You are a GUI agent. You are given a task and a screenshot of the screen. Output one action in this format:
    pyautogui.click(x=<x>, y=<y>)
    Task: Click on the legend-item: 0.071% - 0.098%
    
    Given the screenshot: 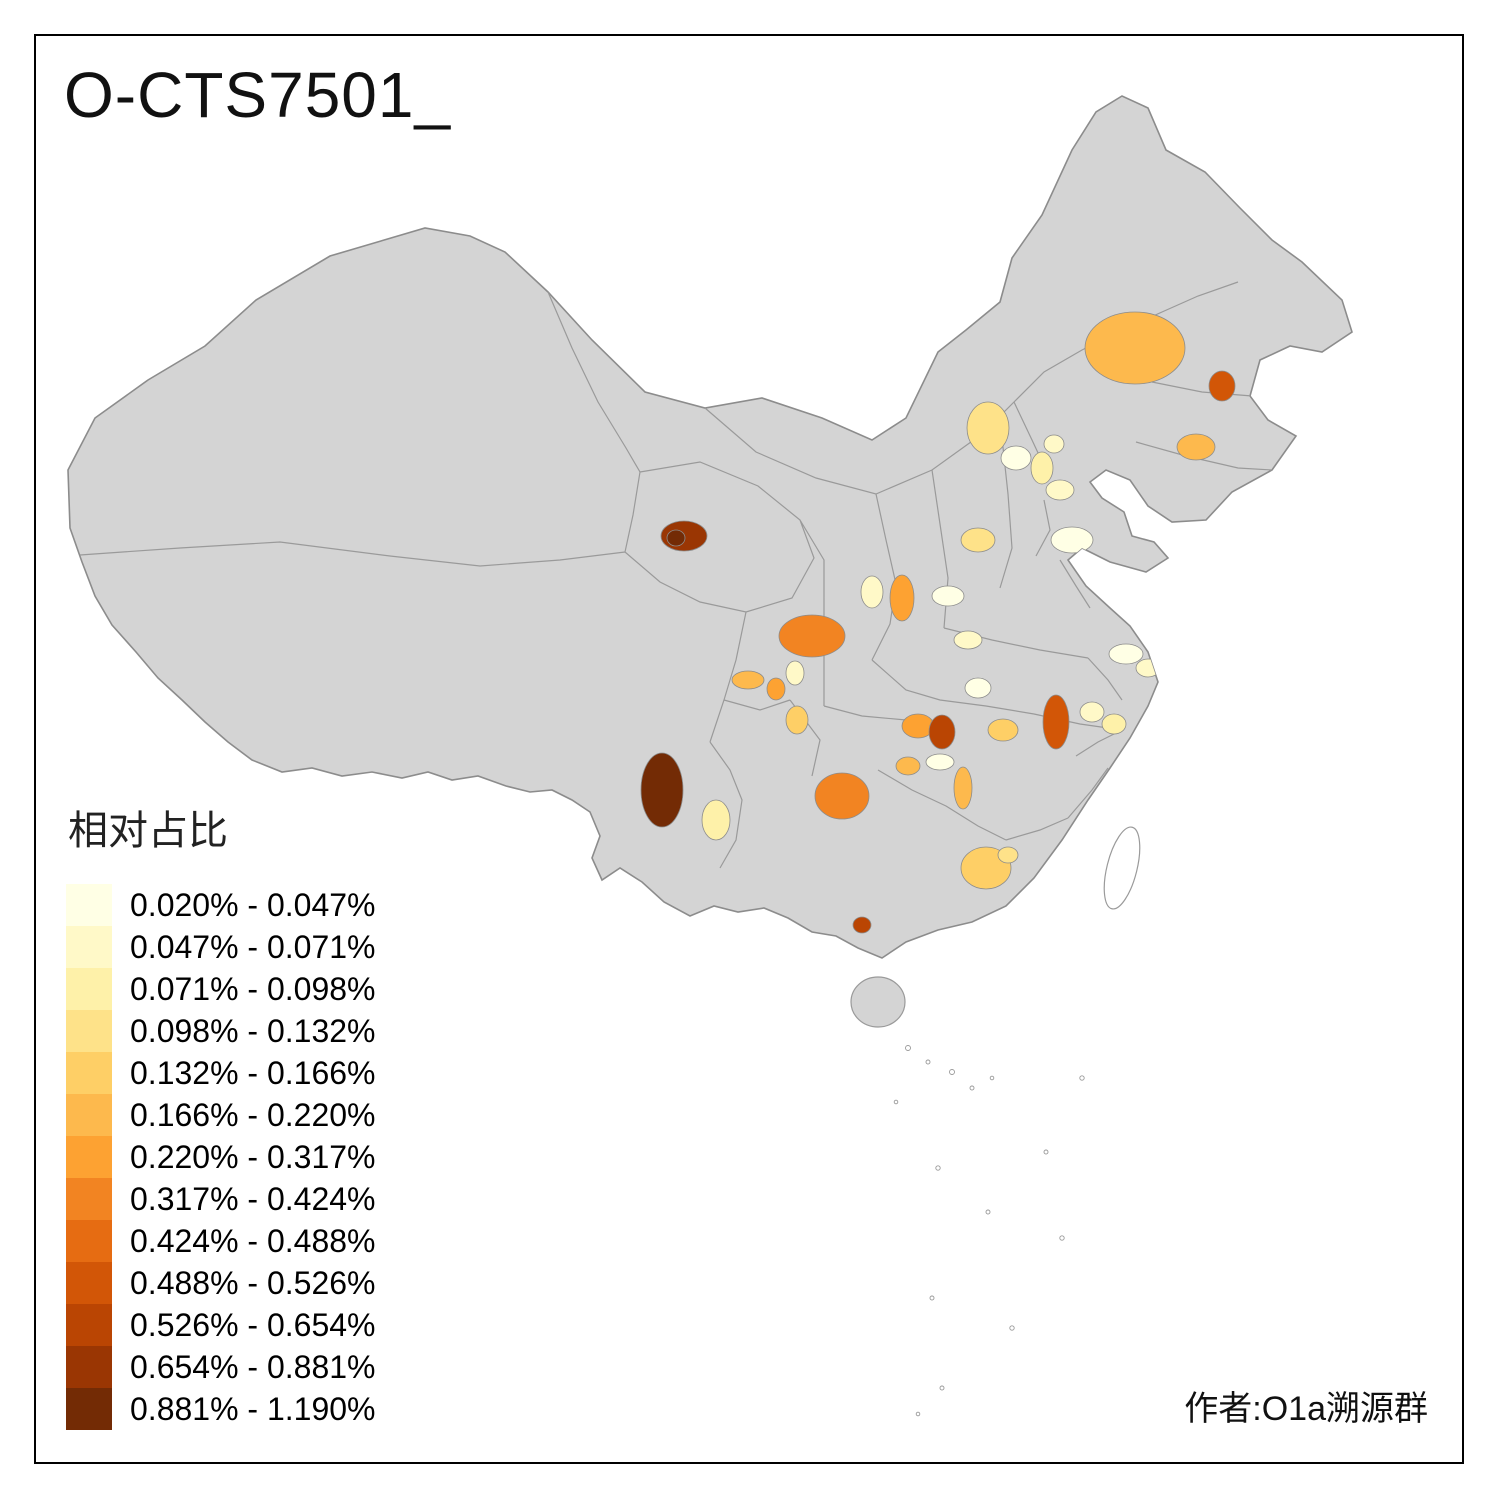 What is the action you would take?
    pyautogui.click(x=221, y=989)
    